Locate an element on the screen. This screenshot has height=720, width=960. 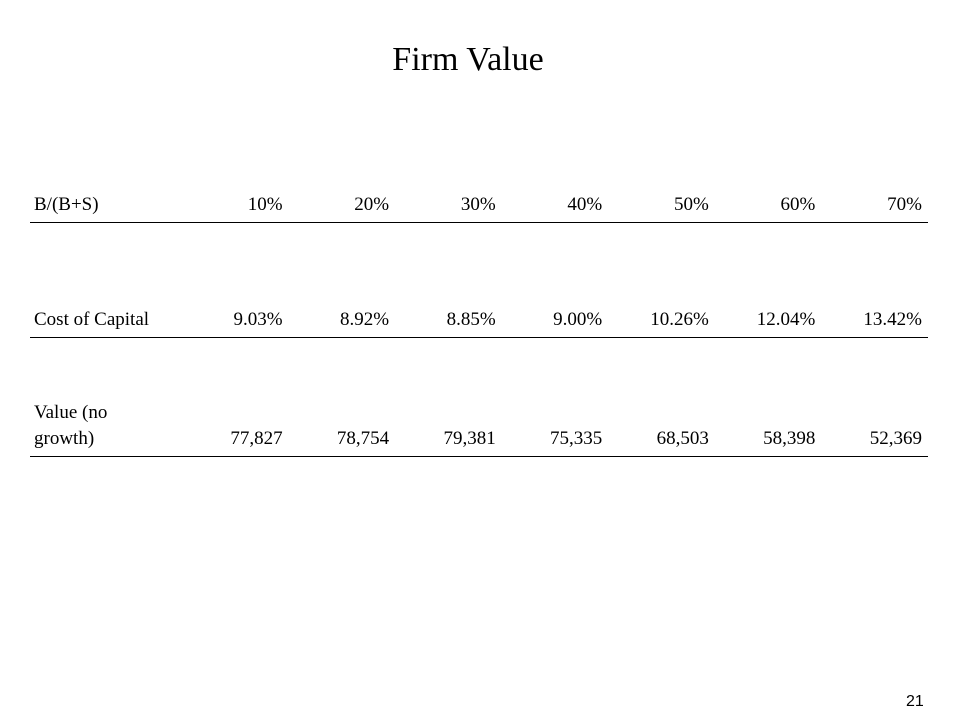
table-cell: 9.03% is located at coordinates (235, 280).